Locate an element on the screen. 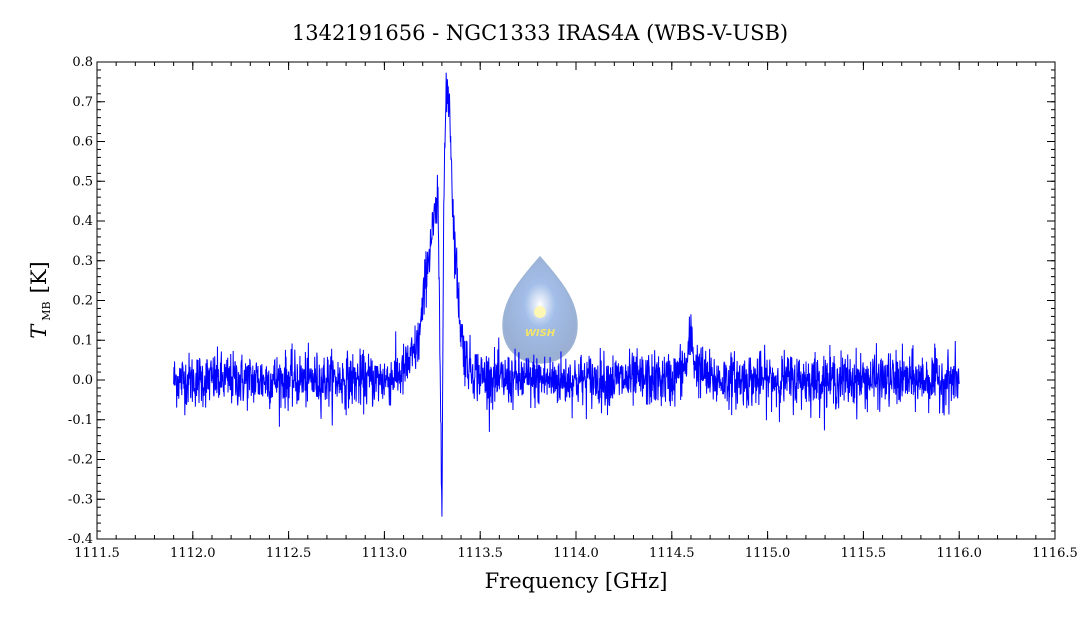 This screenshot has width=1080, height=618. x-tick-label: 1113.0 is located at coordinates (385, 553).